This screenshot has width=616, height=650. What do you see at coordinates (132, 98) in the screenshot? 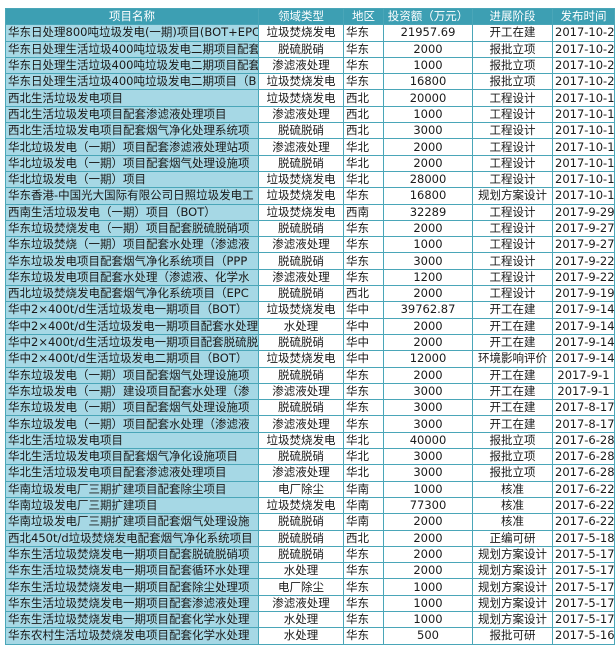
I see `cell-project-name: 西北生活垃圾发电项目` at bounding box center [132, 98].